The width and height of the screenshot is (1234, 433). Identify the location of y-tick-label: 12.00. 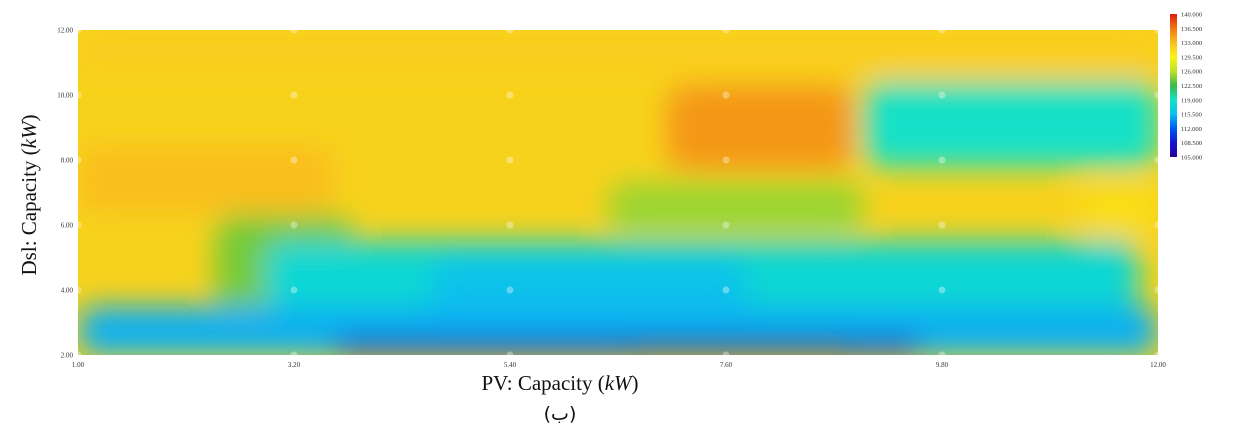
(65, 31).